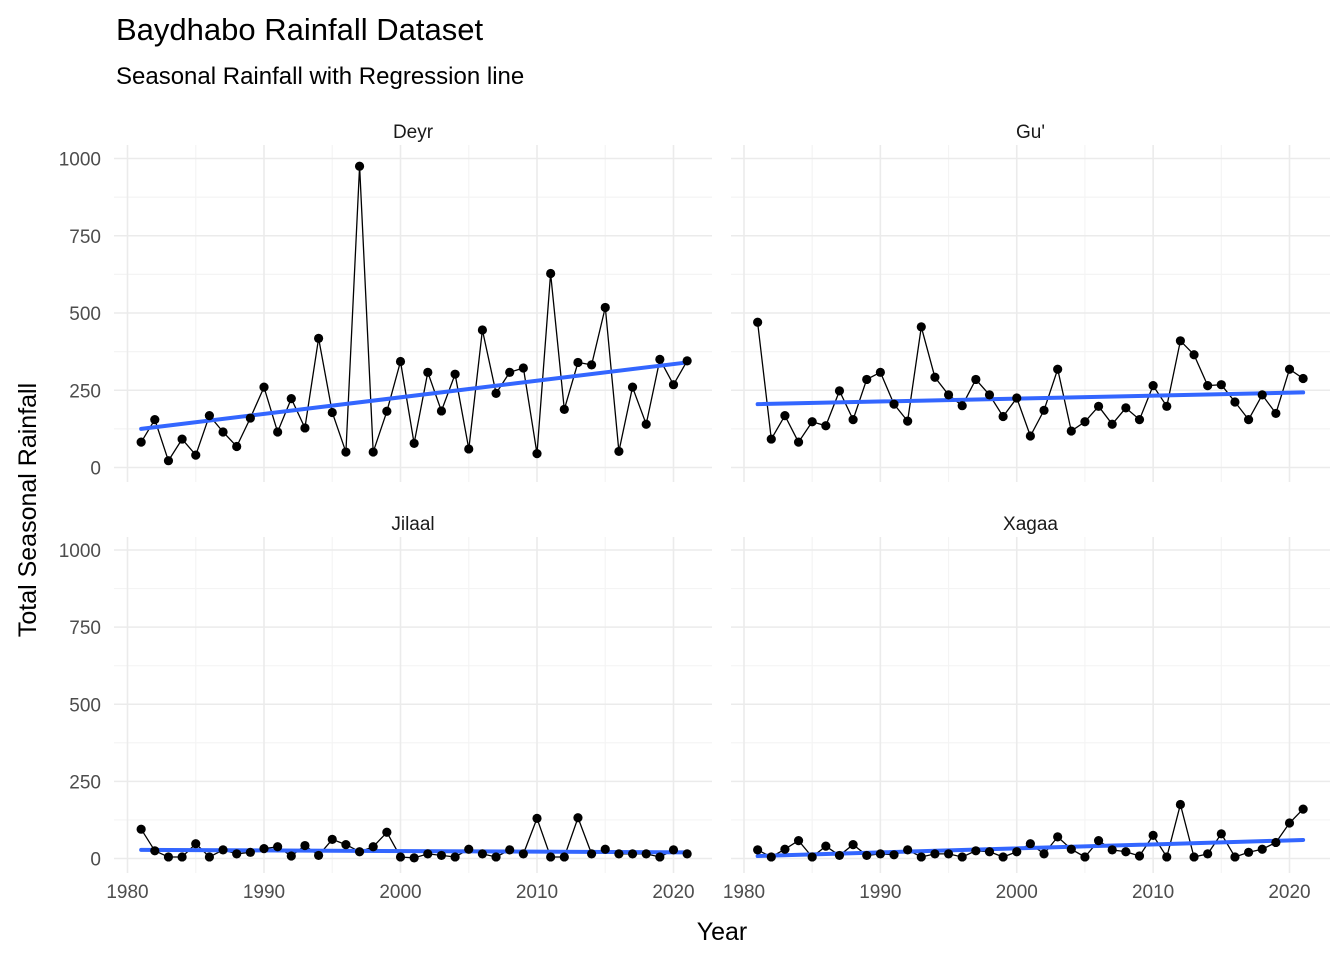 This screenshot has width=1344, height=960. What do you see at coordinates (1017, 892) in the screenshot?
I see `x-tick-label: 2000` at bounding box center [1017, 892].